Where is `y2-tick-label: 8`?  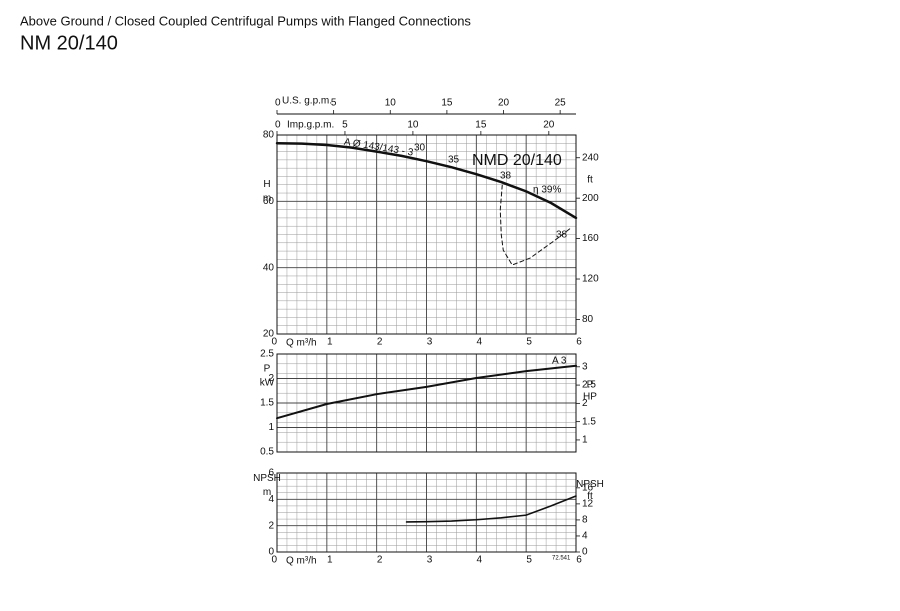
y2-tick-label: 8 is located at coordinates (585, 520).